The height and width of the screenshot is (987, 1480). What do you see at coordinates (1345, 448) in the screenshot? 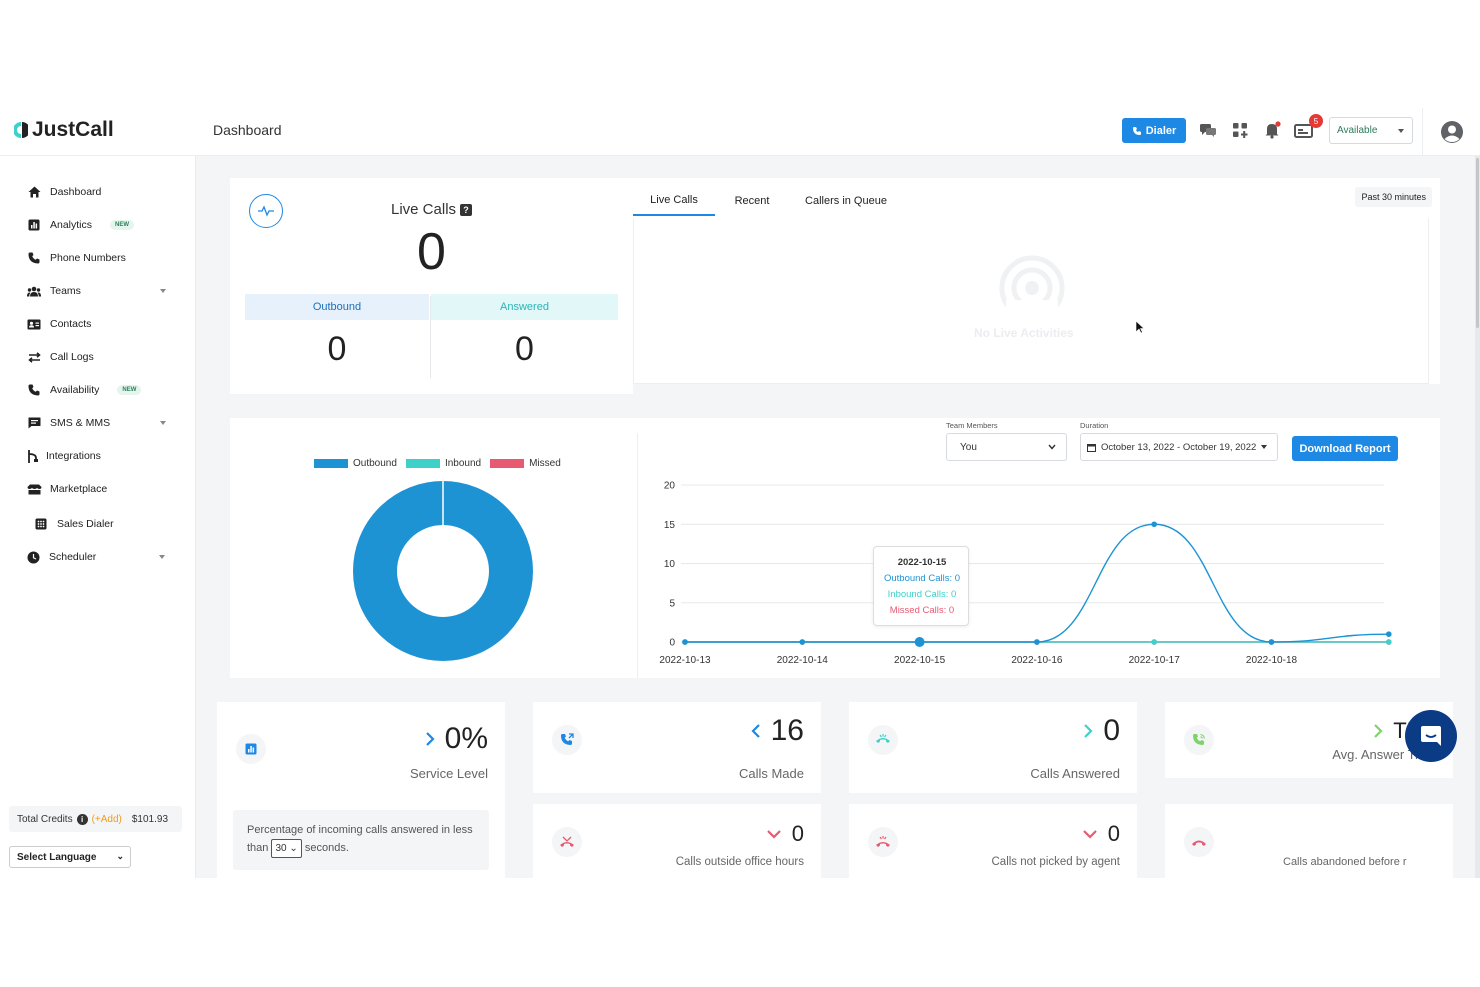
I see `download-report-button: Download Report` at bounding box center [1345, 448].